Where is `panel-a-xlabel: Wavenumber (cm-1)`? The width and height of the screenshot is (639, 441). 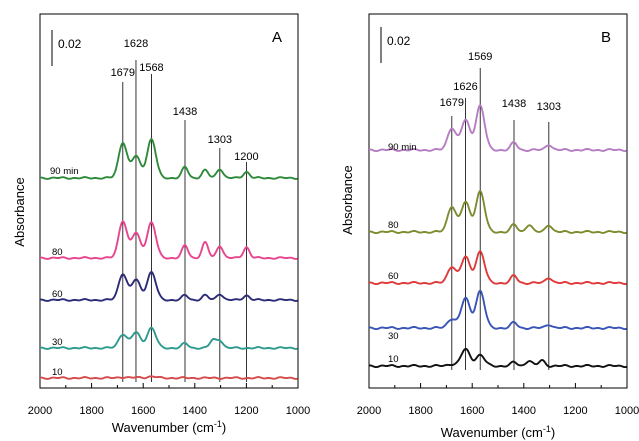
panel-a-xlabel: Wavenumber (cm-1) is located at coordinates (169, 427).